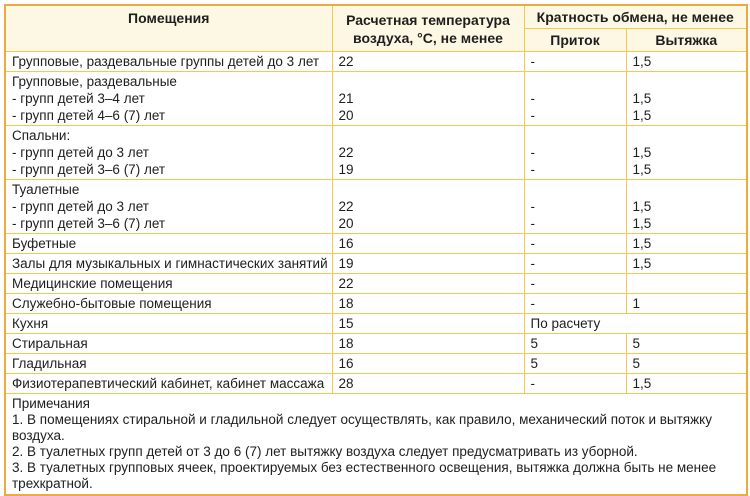  I want to click on table-row: Стиральная 18 5 5, so click(376, 343).